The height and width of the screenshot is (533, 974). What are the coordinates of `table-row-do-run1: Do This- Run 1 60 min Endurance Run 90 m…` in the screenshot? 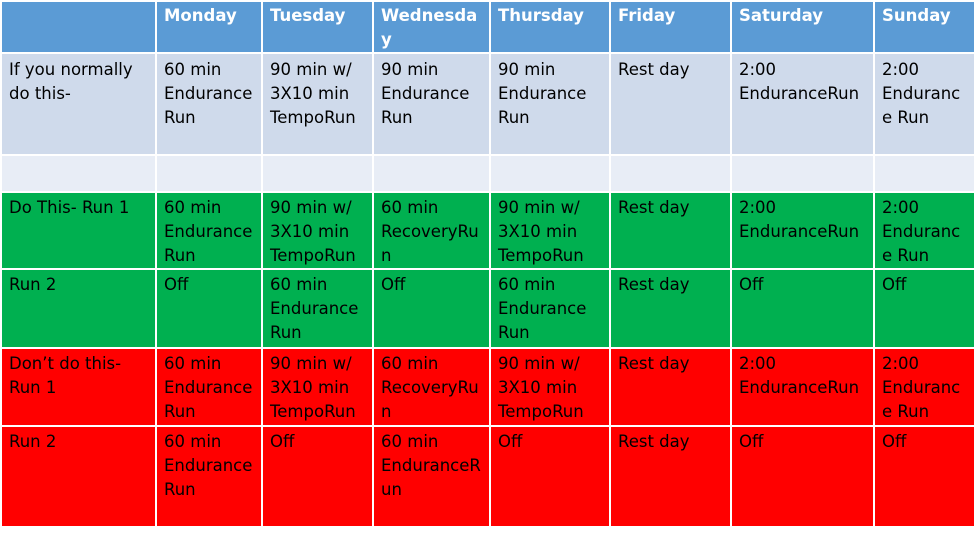 It's located at (487, 230).